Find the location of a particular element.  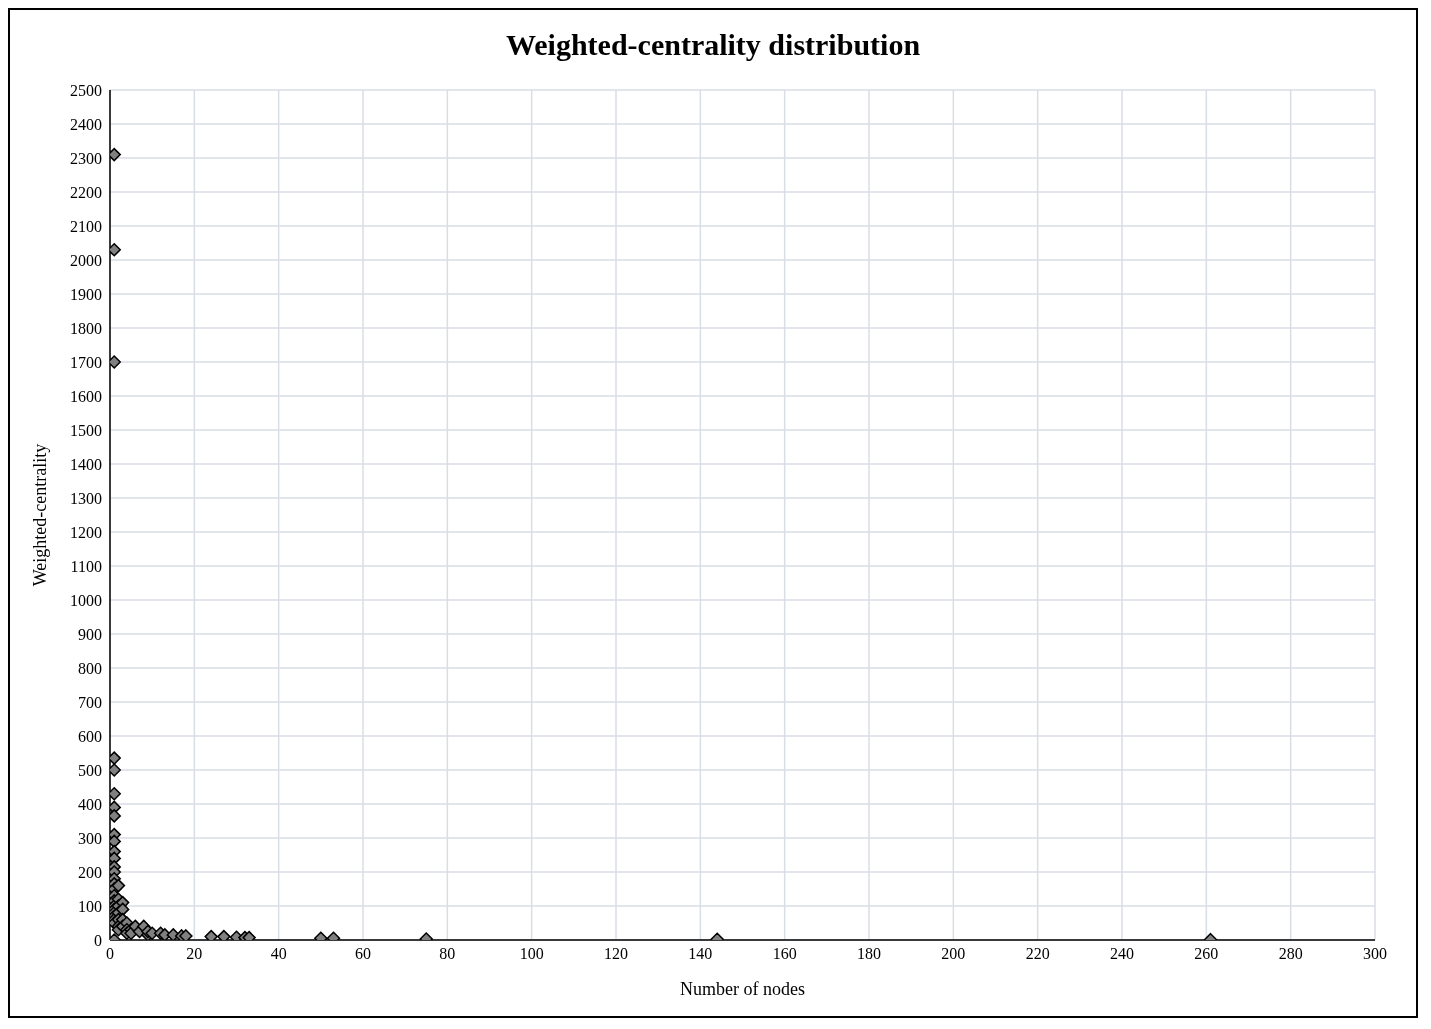

x-tick-label: 200 is located at coordinates (953, 954).